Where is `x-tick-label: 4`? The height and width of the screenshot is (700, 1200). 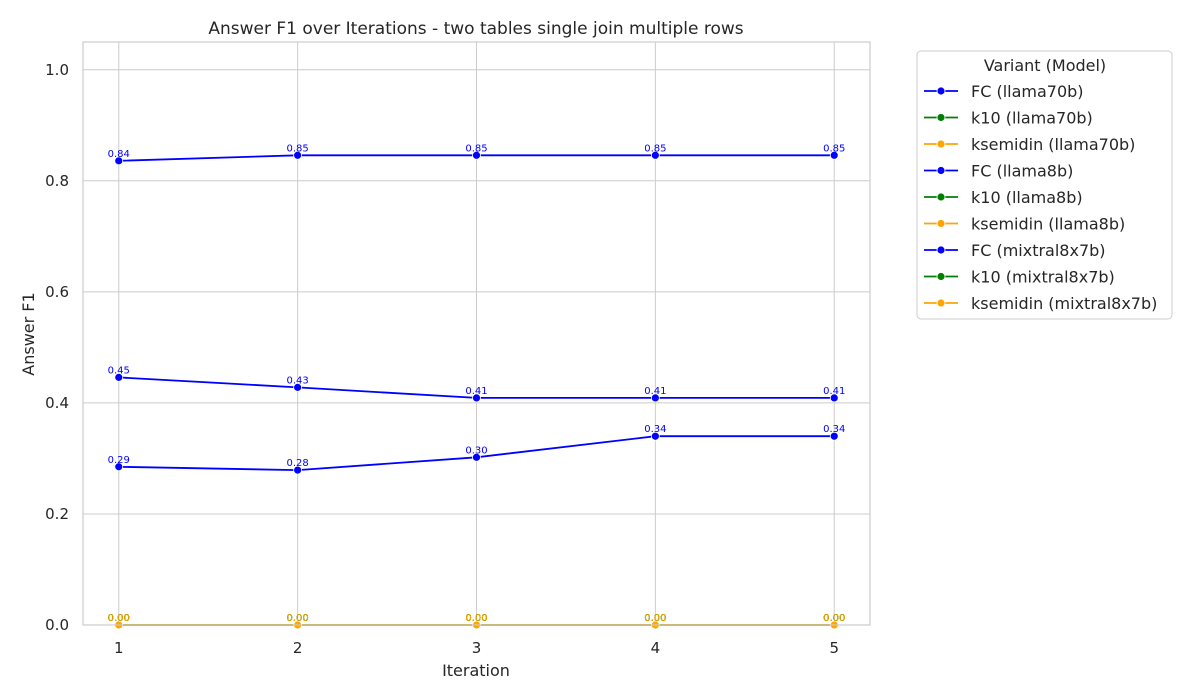
x-tick-label: 4 is located at coordinates (656, 648).